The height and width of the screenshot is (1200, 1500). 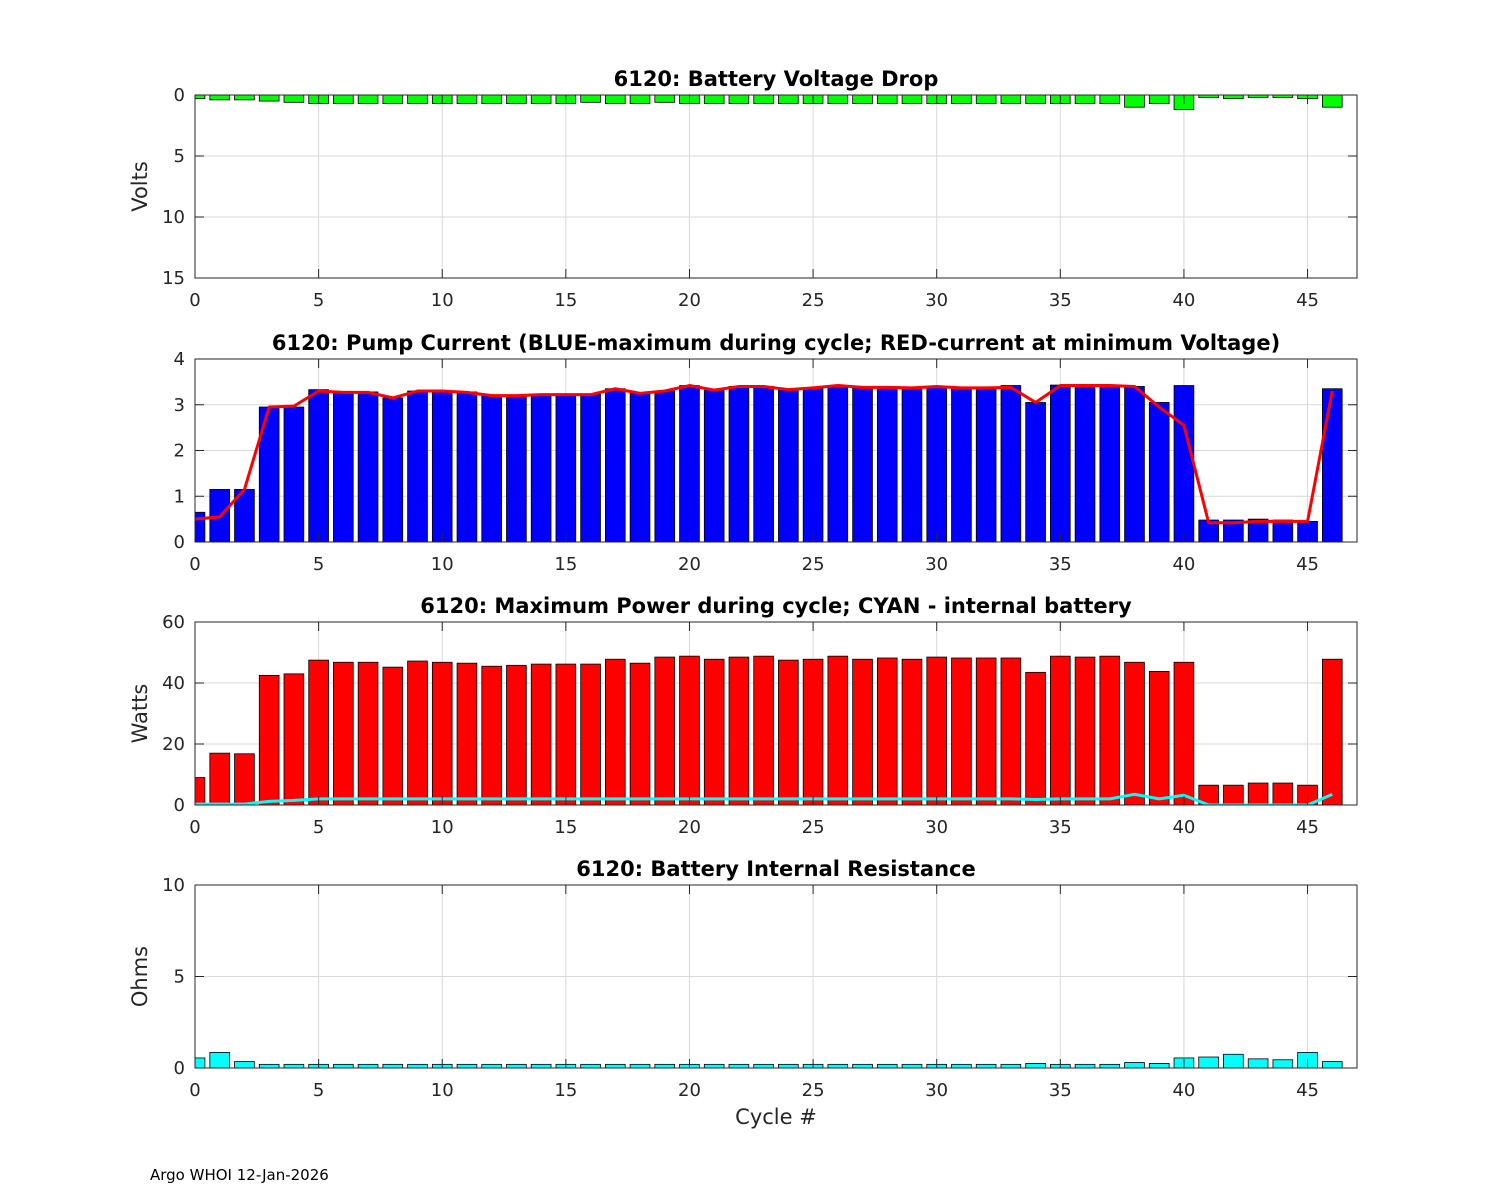 What do you see at coordinates (776, 1117) in the screenshot?
I see `x-axis-label: Cycle #` at bounding box center [776, 1117].